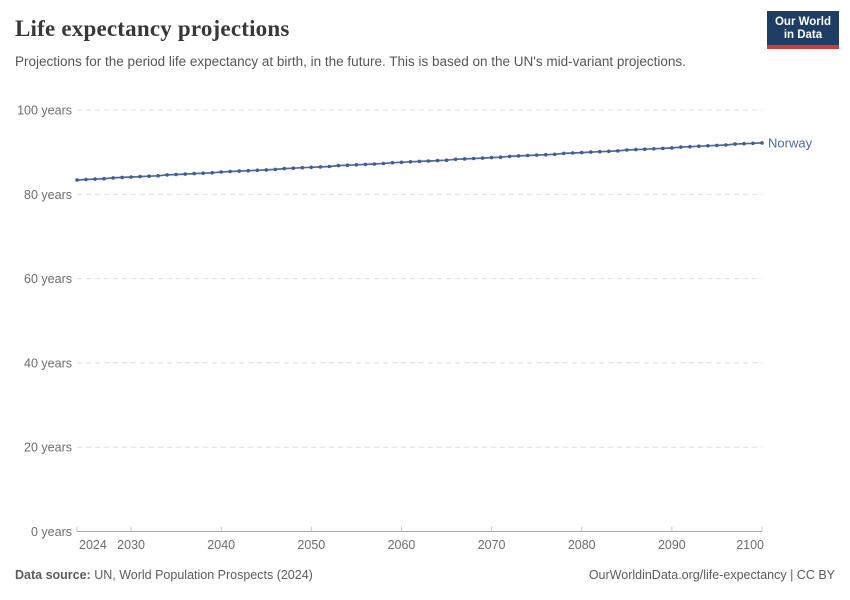 Image resolution: width=850 pixels, height=600 pixels. What do you see at coordinates (750, 545) in the screenshot?
I see `x-tick-label: 2100` at bounding box center [750, 545].